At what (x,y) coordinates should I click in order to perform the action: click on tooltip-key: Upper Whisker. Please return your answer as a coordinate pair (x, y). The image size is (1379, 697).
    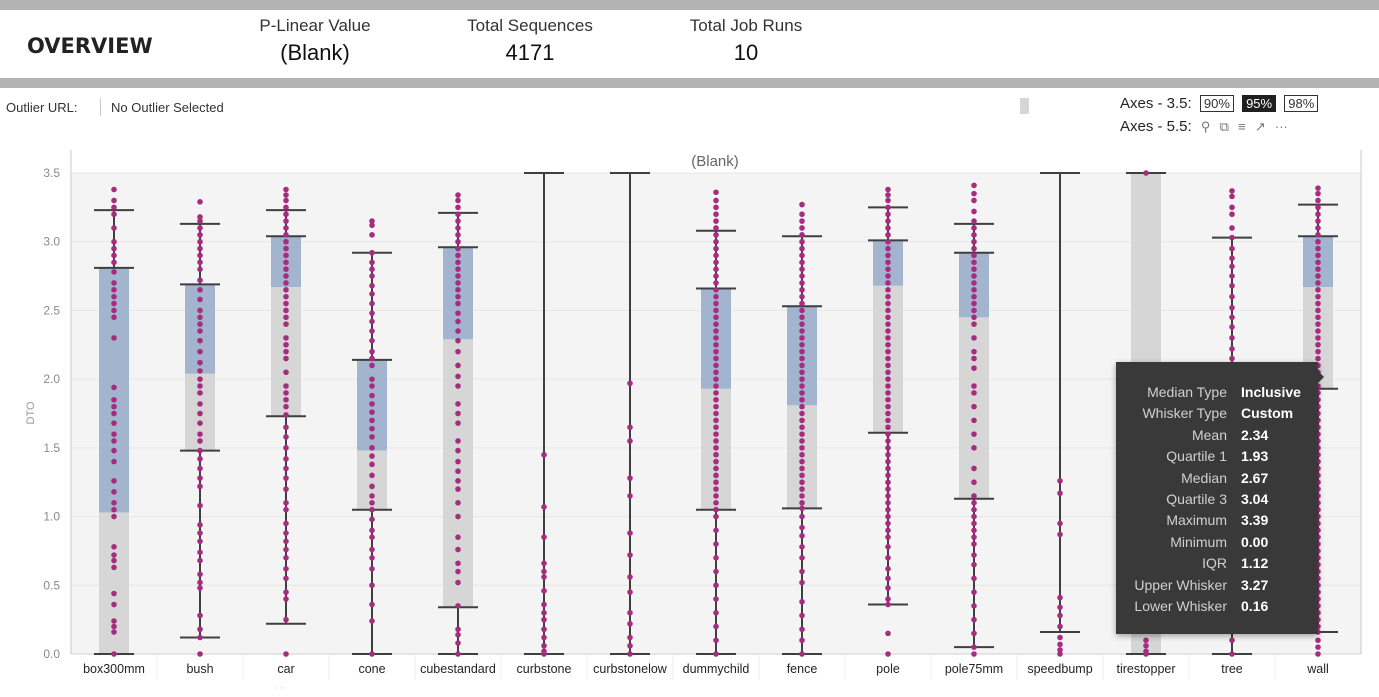
    Looking at the image, I should click on (1180, 584).